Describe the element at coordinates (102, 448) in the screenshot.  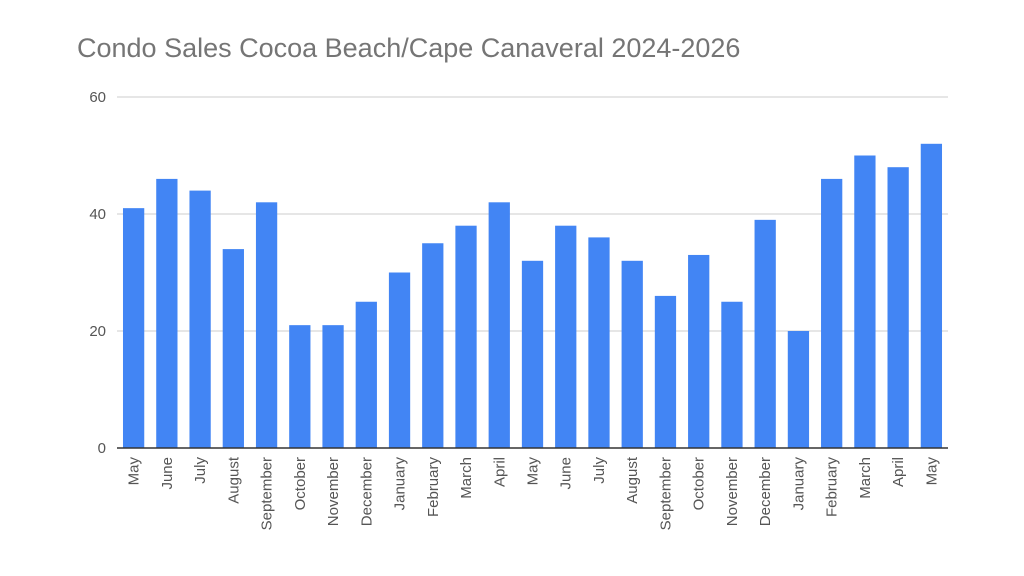
I see `y-tick-label: 0` at that location.